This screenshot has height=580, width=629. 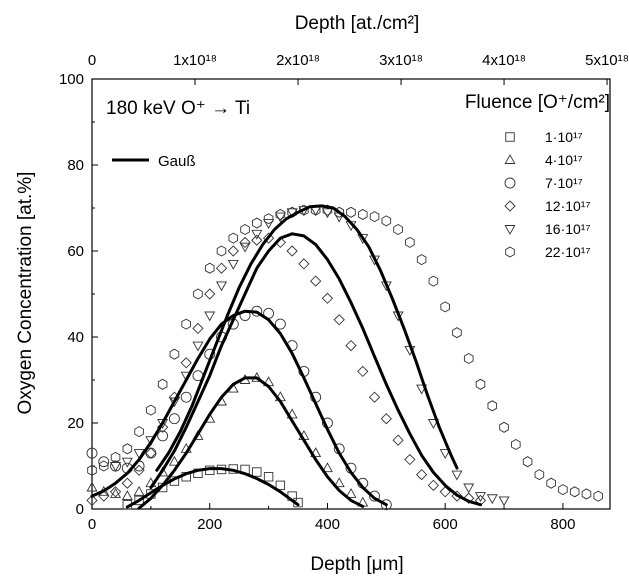 I want to click on legend-label: 12·10¹⁷, so click(x=568, y=206).